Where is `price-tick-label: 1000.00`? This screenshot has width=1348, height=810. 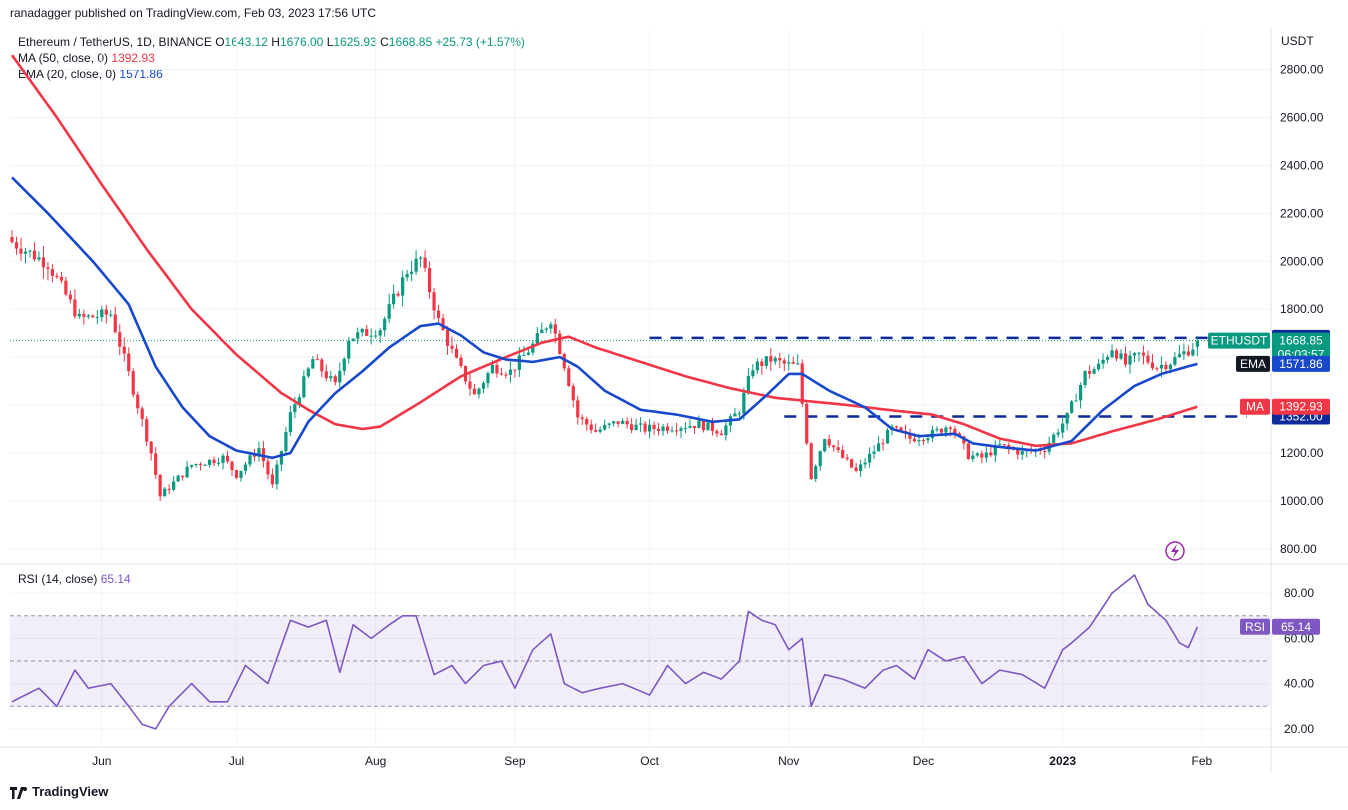
price-tick-label: 1000.00 is located at coordinates (1302, 501).